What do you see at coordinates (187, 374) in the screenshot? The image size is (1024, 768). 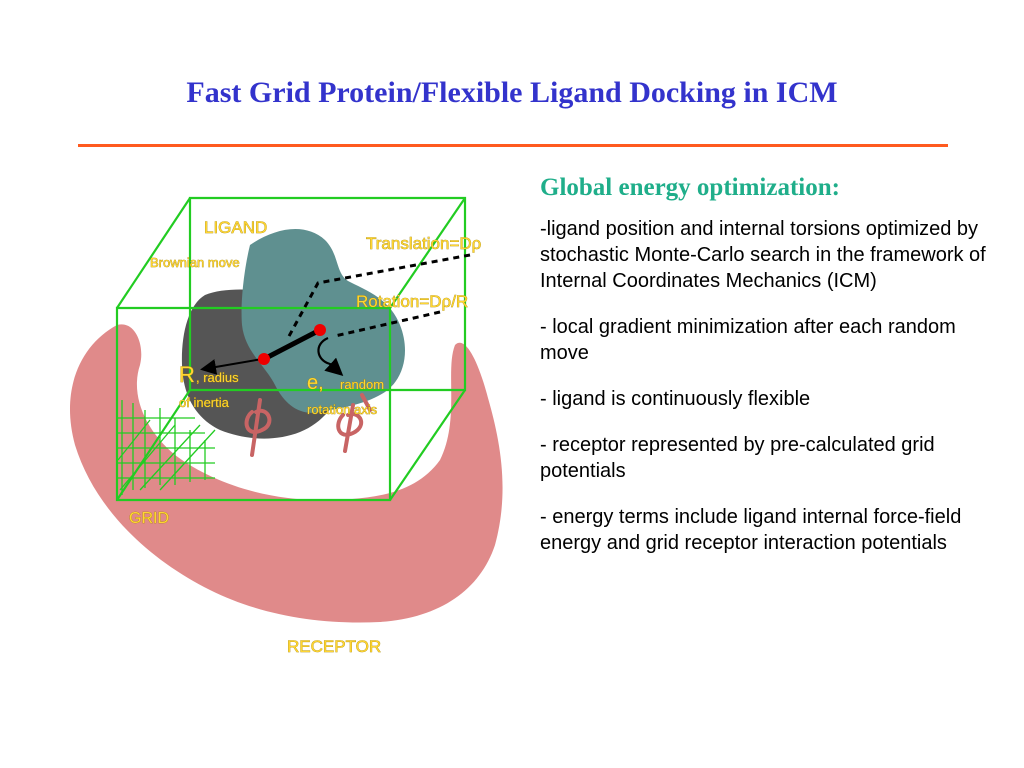 I see `r-symbol-label: R` at bounding box center [187, 374].